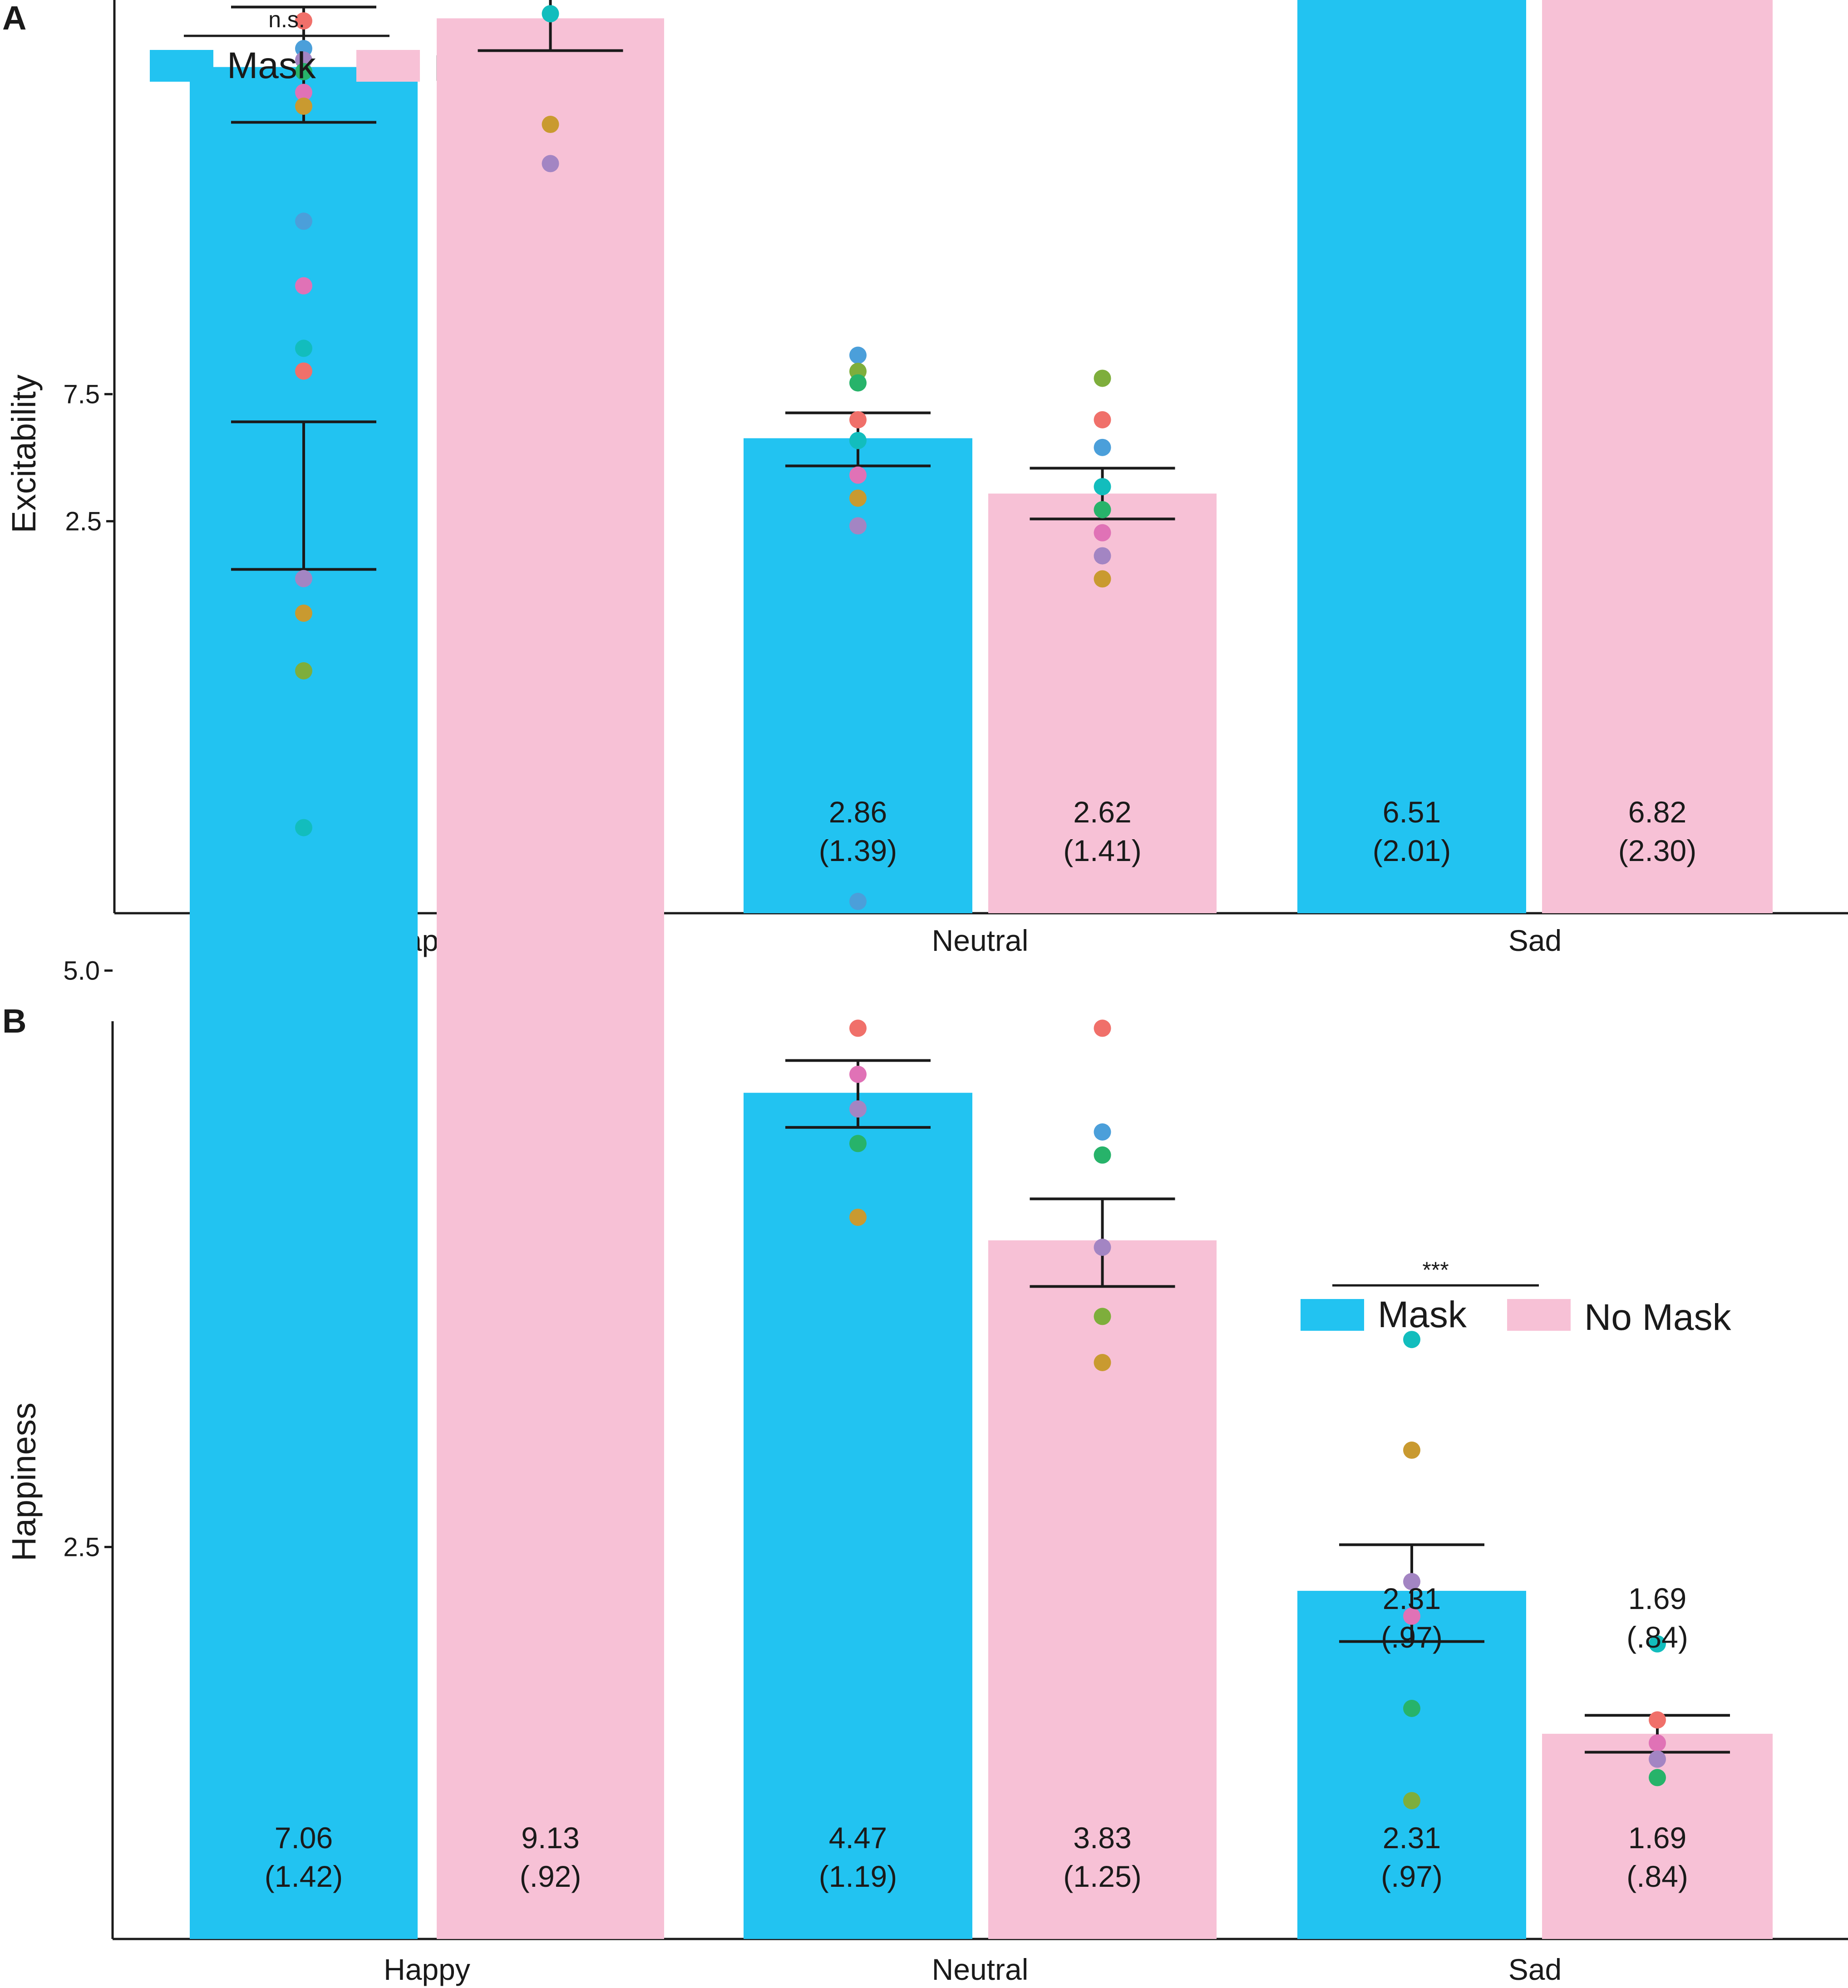 The width and height of the screenshot is (1848, 1988). I want to click on y-tick-label: 5.0, so click(81, 970).